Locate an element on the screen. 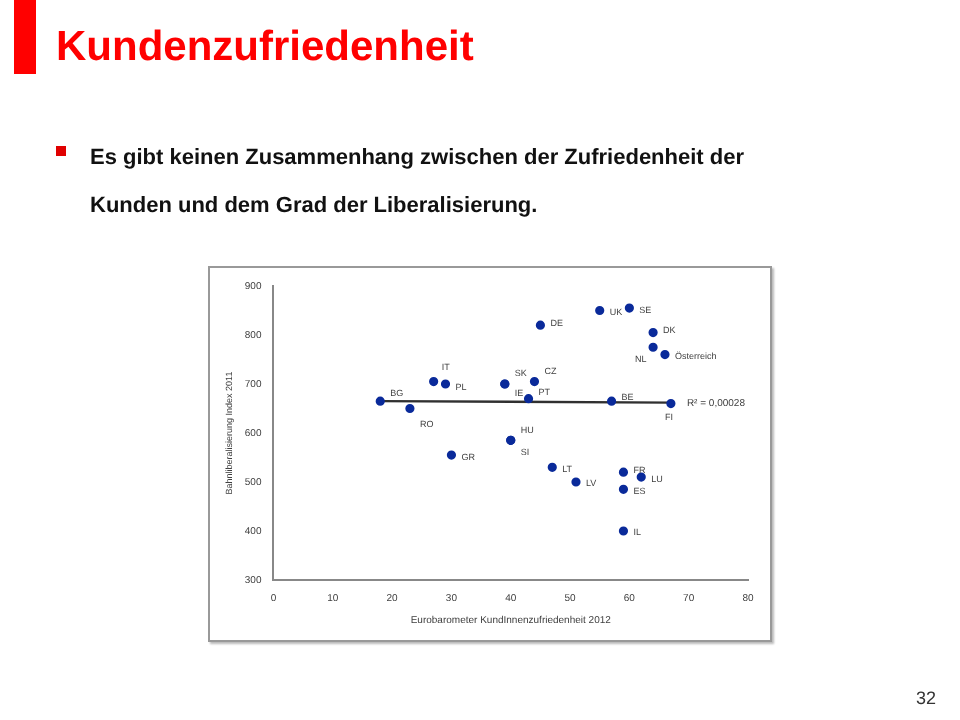 The height and width of the screenshot is (720, 960). chart-subtitle: Es gibt keinen Zusammenhang zwischen der Zufriedenheit der Kunden und dem Grad der Liberalisierung. is located at coordinates (418, 183).